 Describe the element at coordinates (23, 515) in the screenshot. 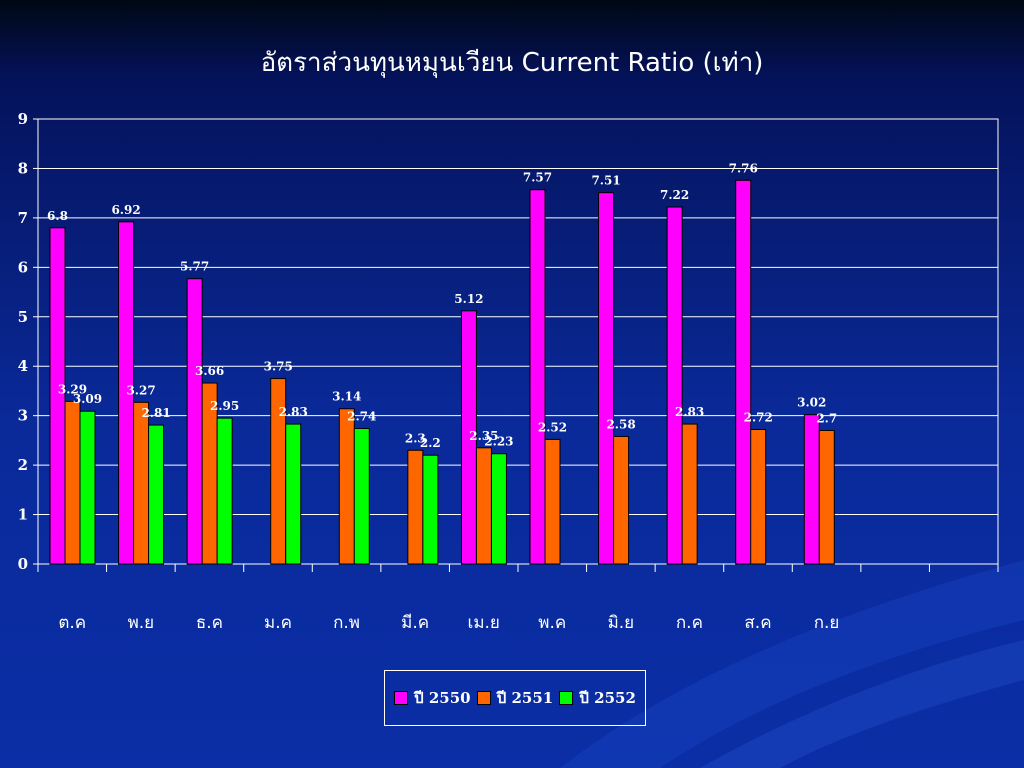

I see `y-tick-label: 1` at that location.